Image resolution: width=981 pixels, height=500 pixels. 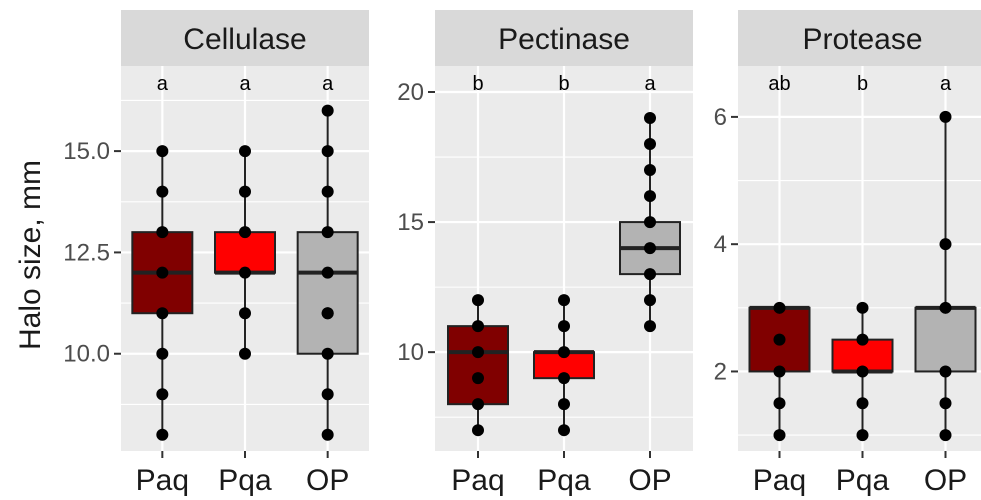 I want to click on y-tick-label: 10, so click(x=410, y=352).